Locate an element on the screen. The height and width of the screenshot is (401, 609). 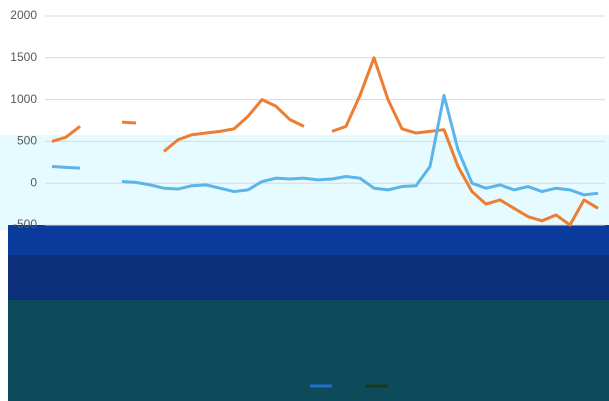
y-tick-label: 0 is located at coordinates (33, 182).